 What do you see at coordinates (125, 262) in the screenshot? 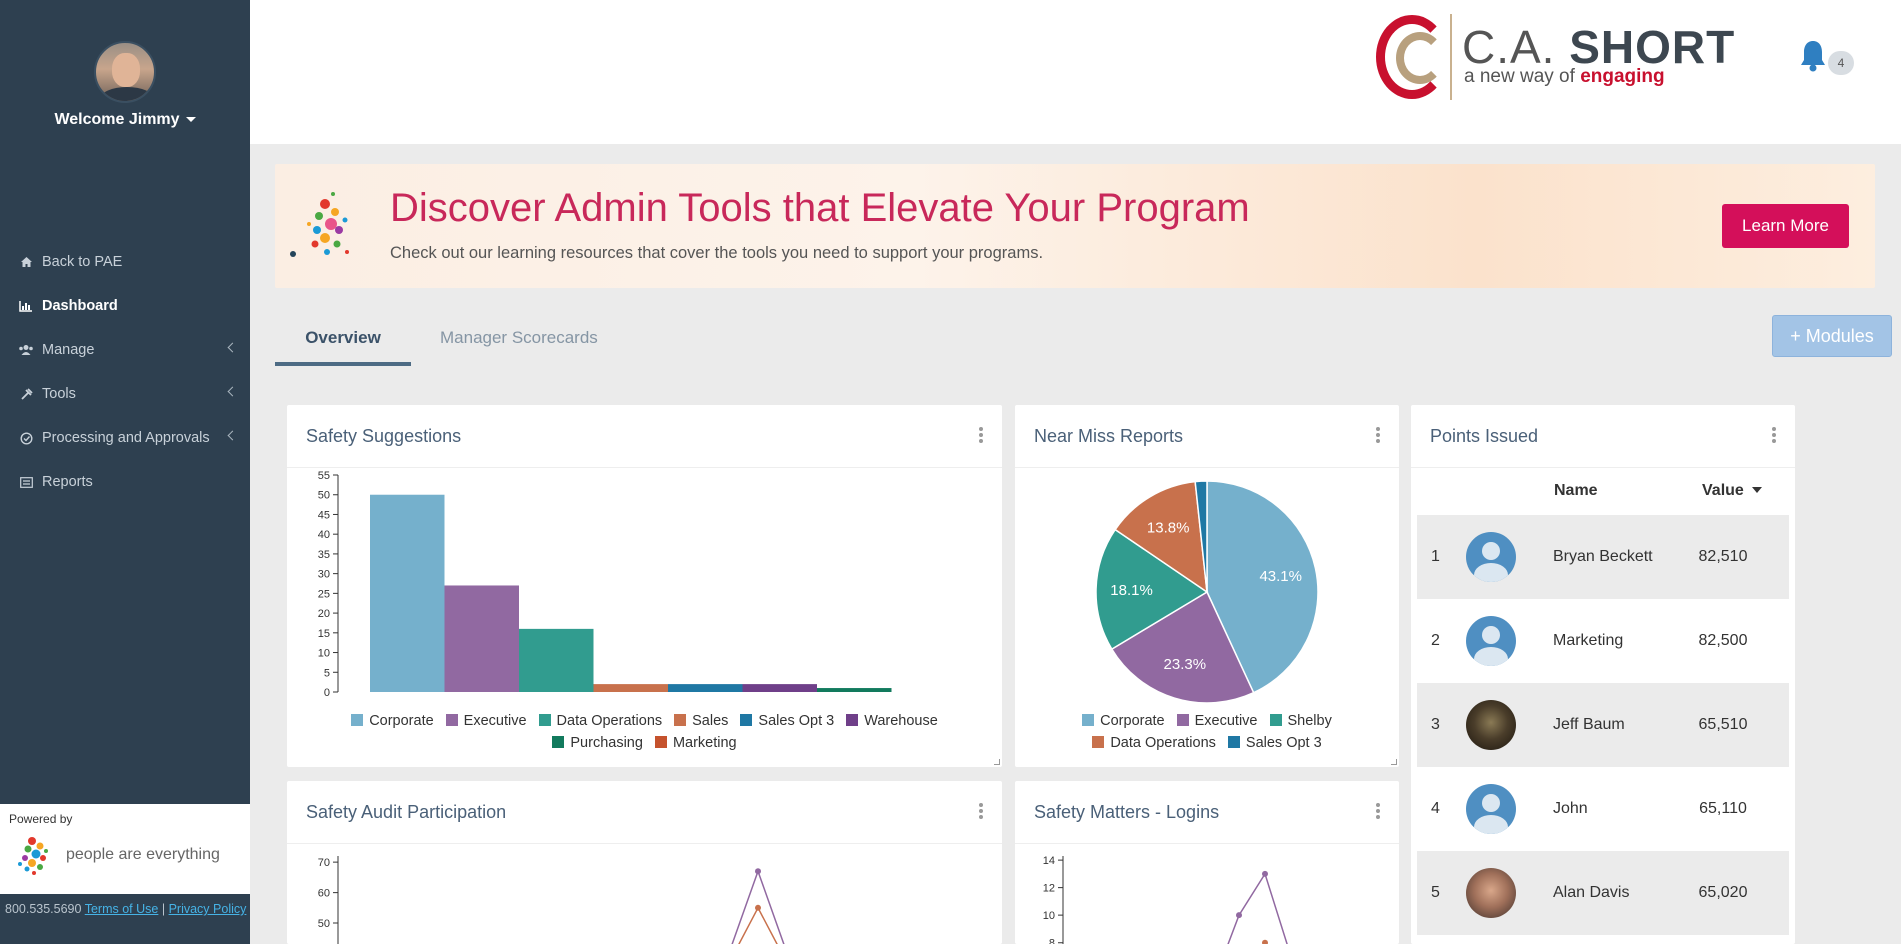
I see `sidebar-item-back-to-pae: Back to PAE` at bounding box center [125, 262].